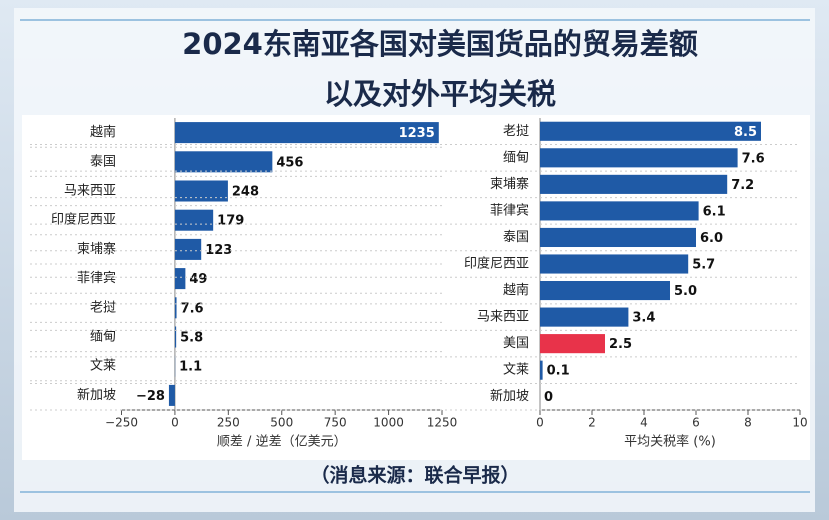  What do you see at coordinates (150, 396) in the screenshot?
I see `value-label: −28` at bounding box center [150, 396].